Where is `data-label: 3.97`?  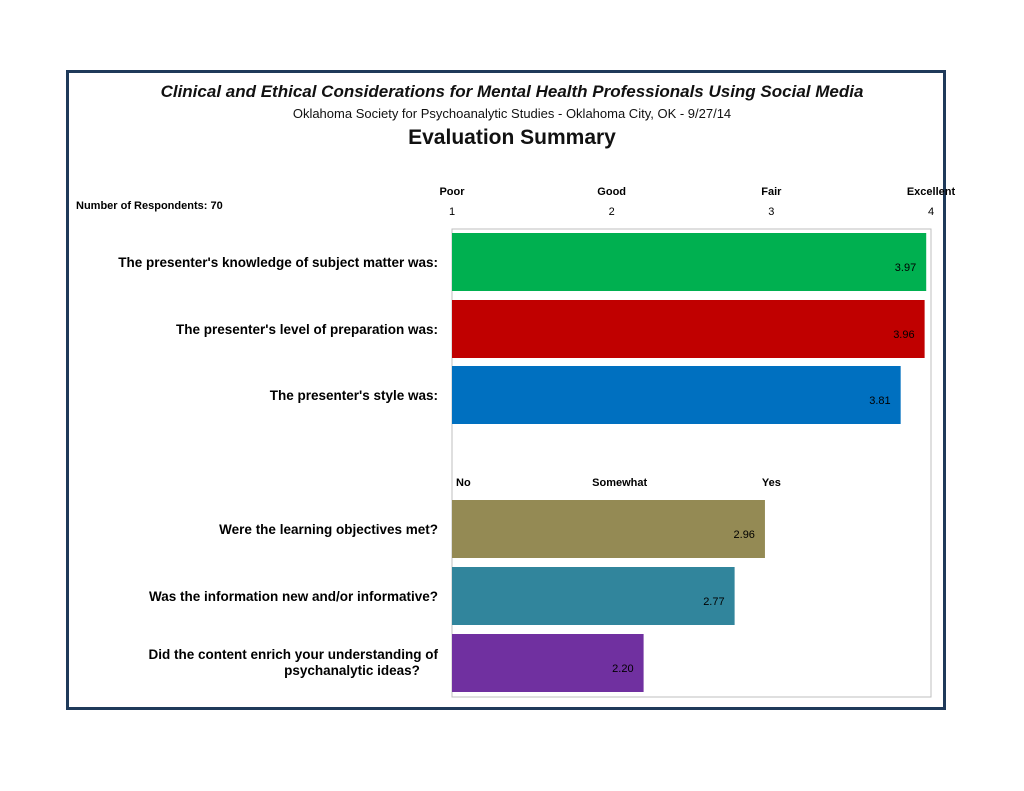 data-label: 3.97 is located at coordinates (905, 268).